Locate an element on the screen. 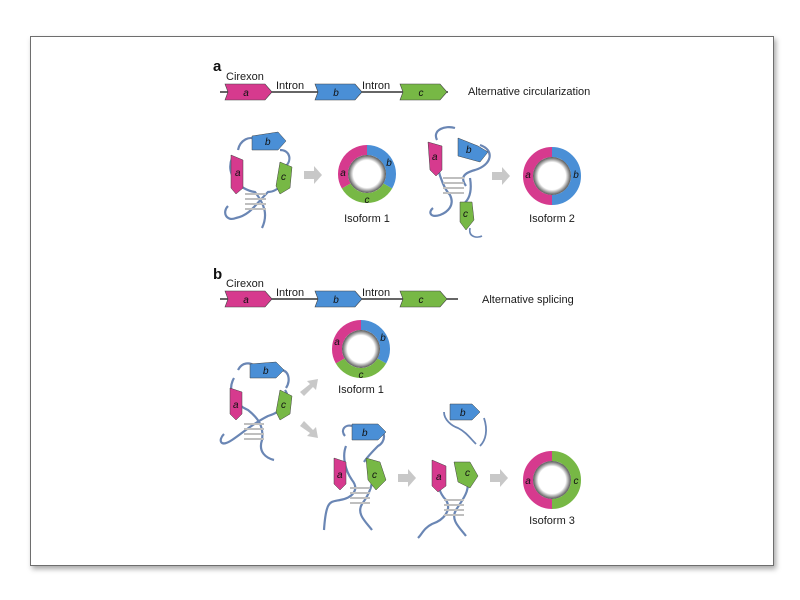 Image resolution: width=800 pixels, height=600 pixels. exon-a-arrow is located at coordinates (248, 92).